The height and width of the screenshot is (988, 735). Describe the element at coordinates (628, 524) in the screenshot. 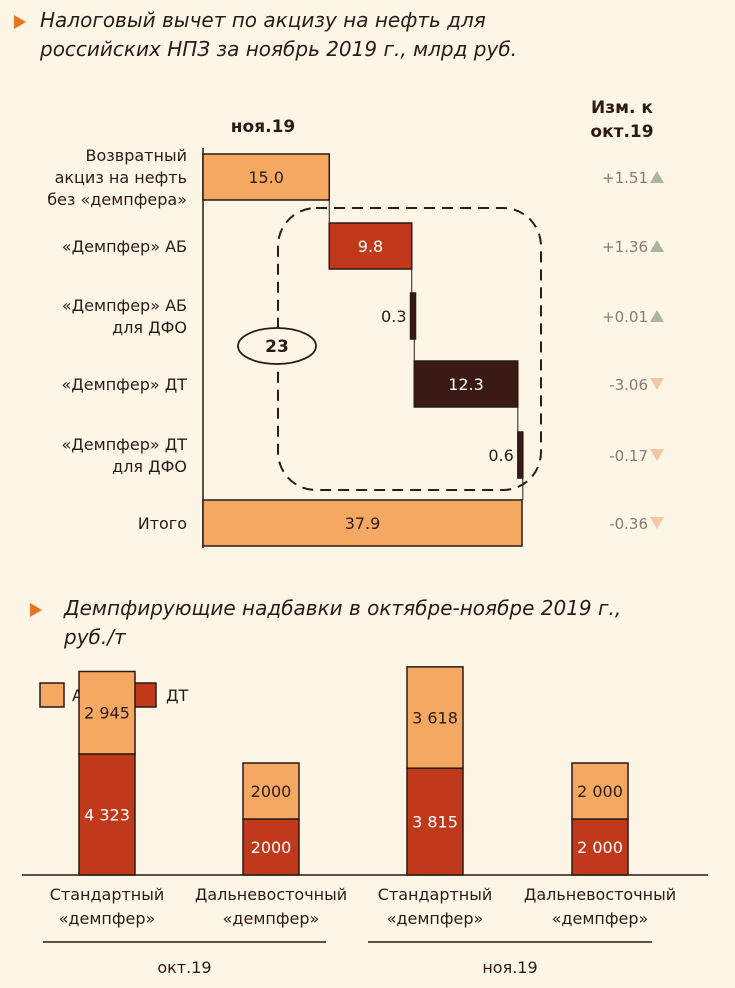

I see `change-value: -0.36` at that location.